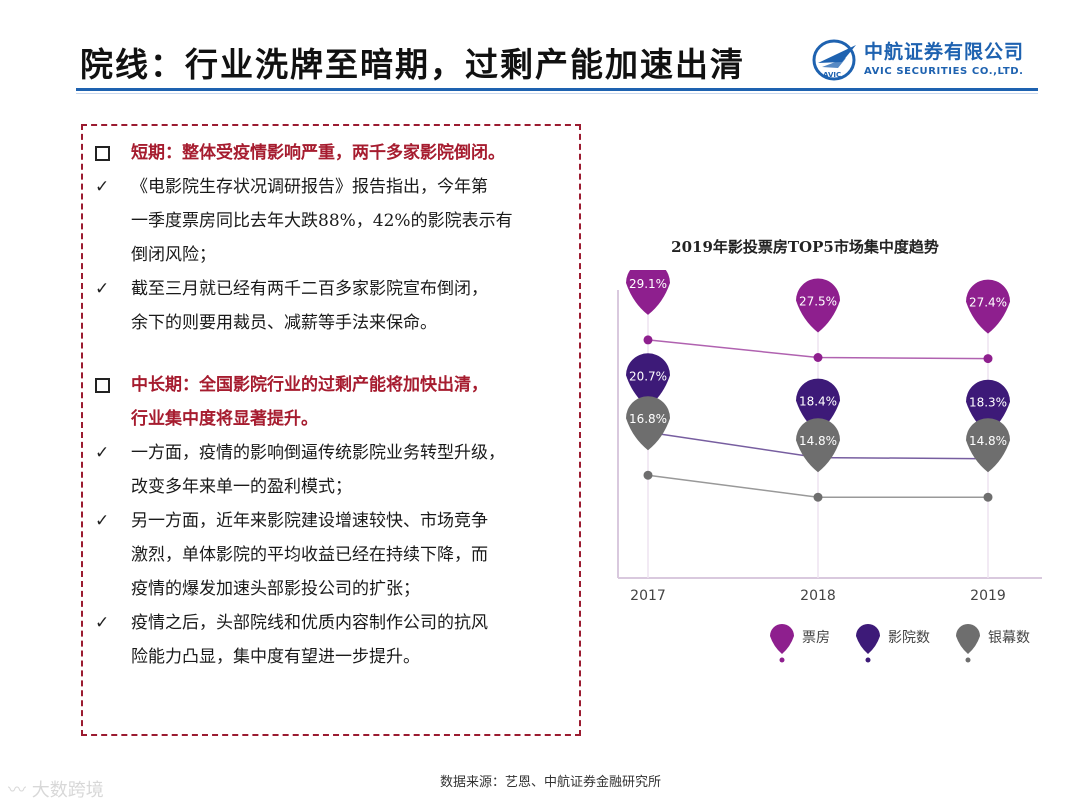 The image size is (1080, 808). What do you see at coordinates (412, 64) in the screenshot?
I see `page-title: 院线：行业洗牌至暗期，过剩产能加速出清` at bounding box center [412, 64].